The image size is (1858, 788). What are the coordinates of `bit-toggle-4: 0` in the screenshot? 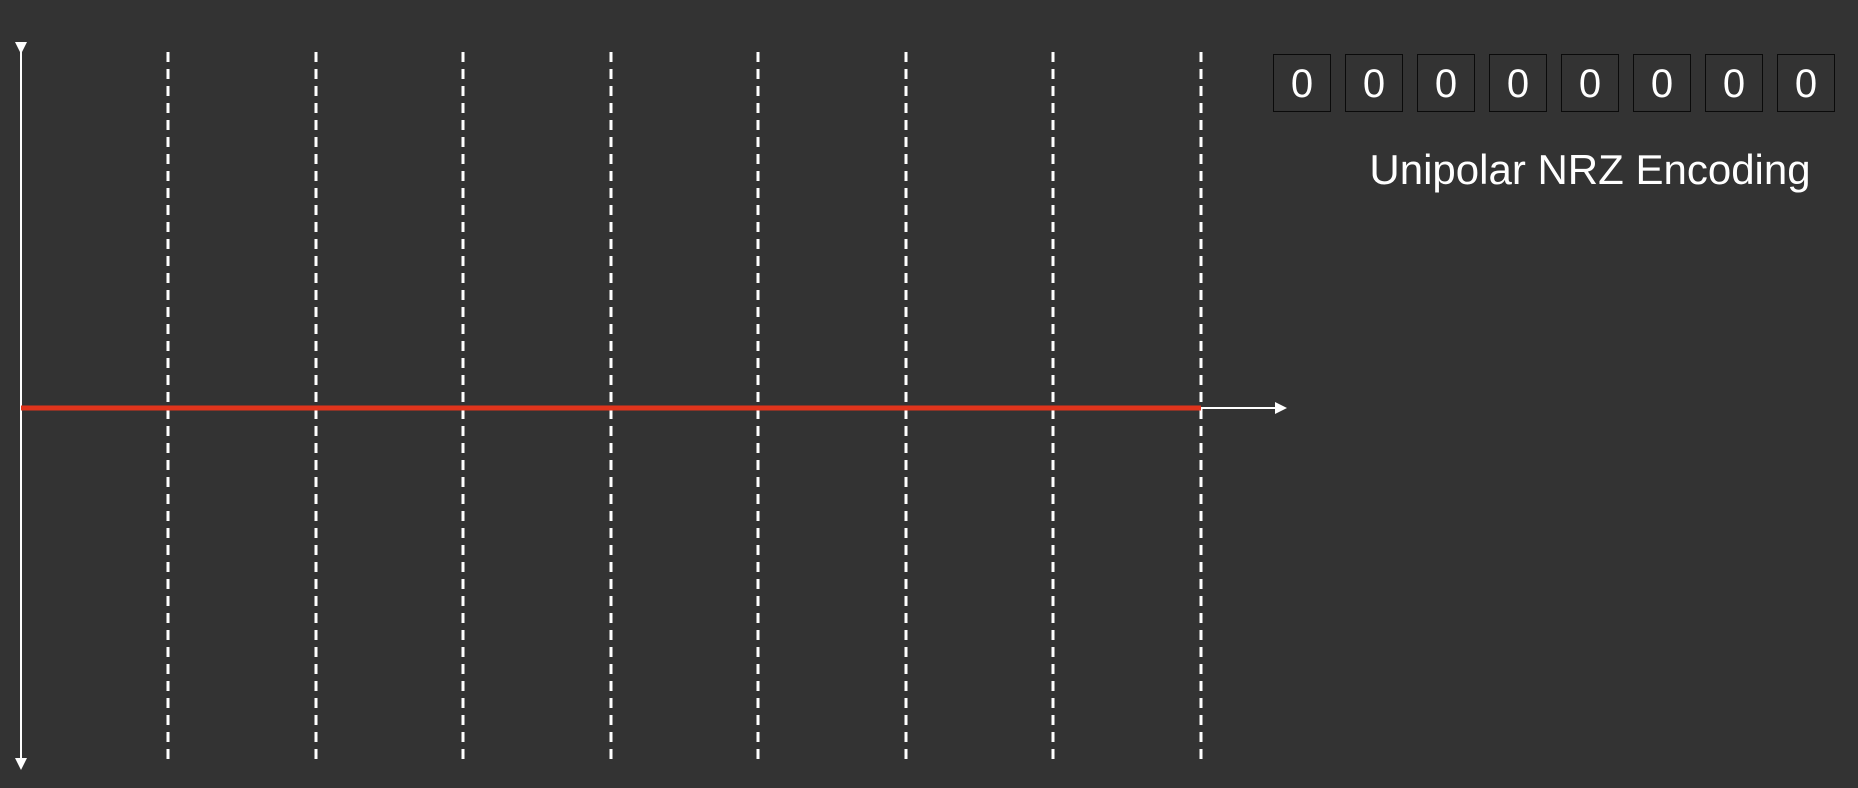 It's located at (1518, 83).